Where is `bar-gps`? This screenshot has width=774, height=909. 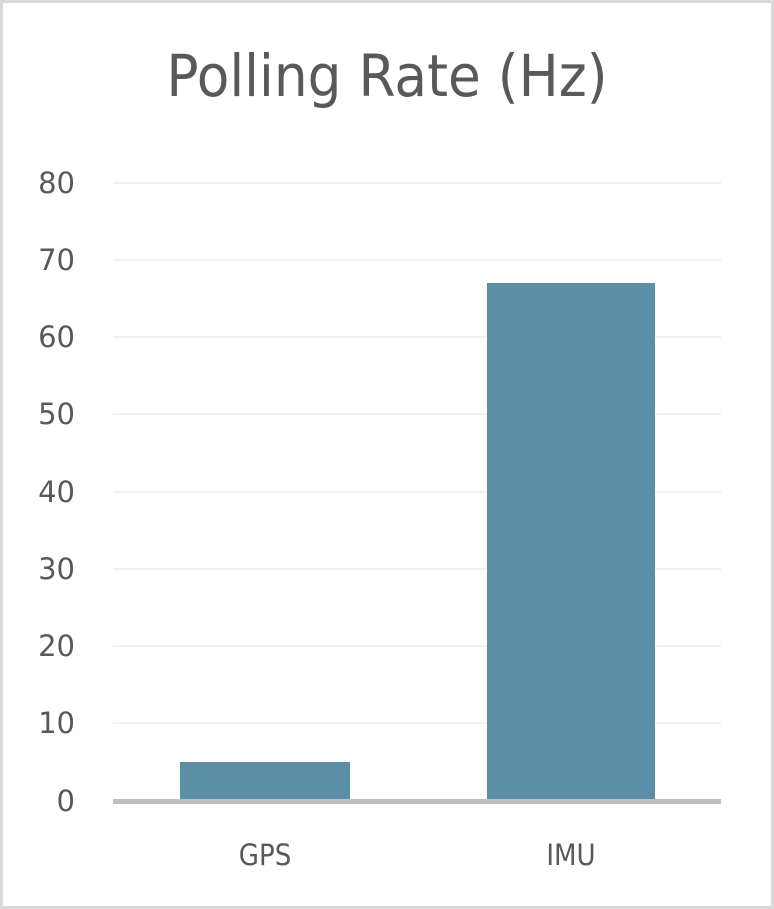
bar-gps is located at coordinates (265, 781).